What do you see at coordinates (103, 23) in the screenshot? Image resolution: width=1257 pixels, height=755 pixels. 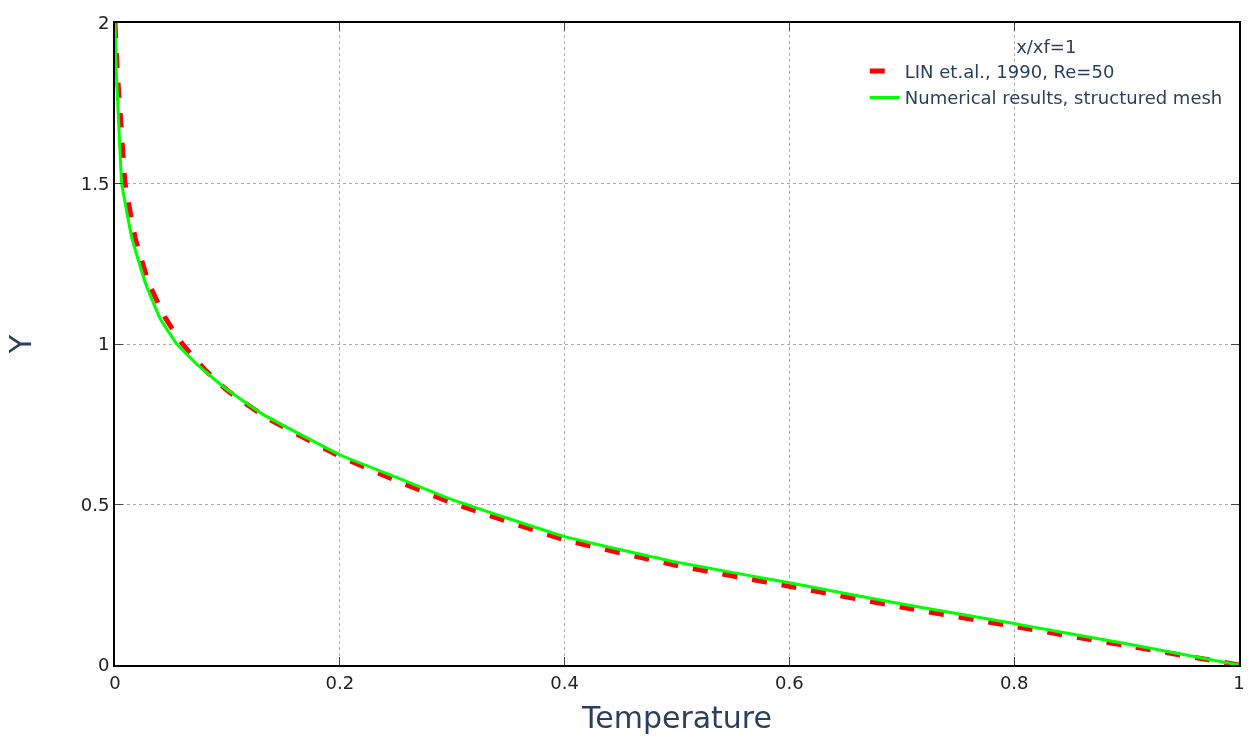 I see `y-tick-label: 2` at bounding box center [103, 23].